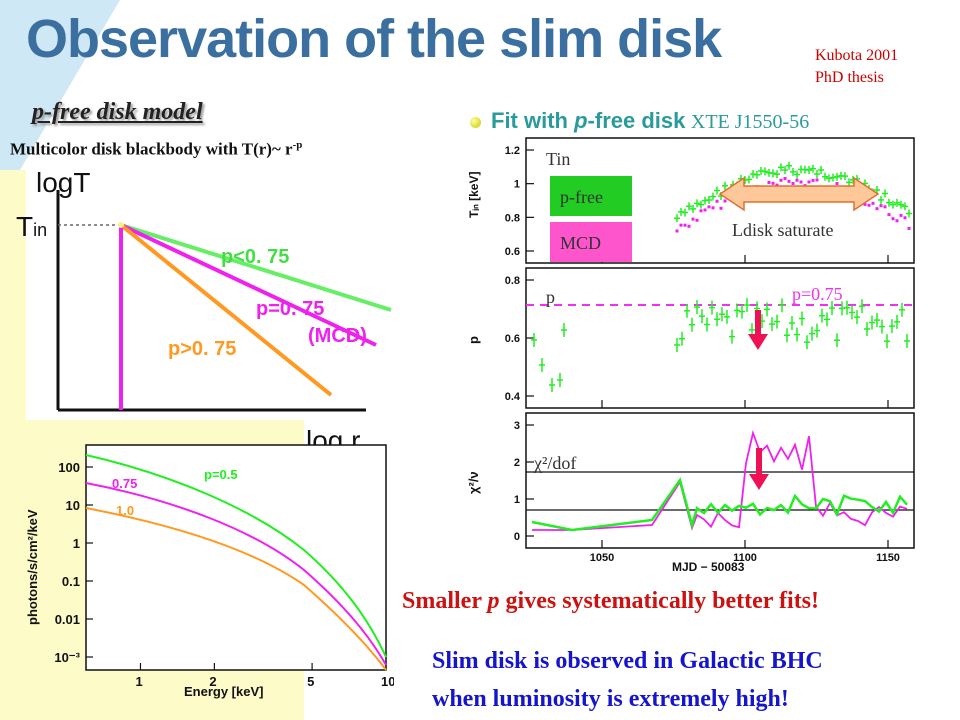  I want to click on conclusion-line: Slim disk is observed in Galactic BHC, so click(627, 661).